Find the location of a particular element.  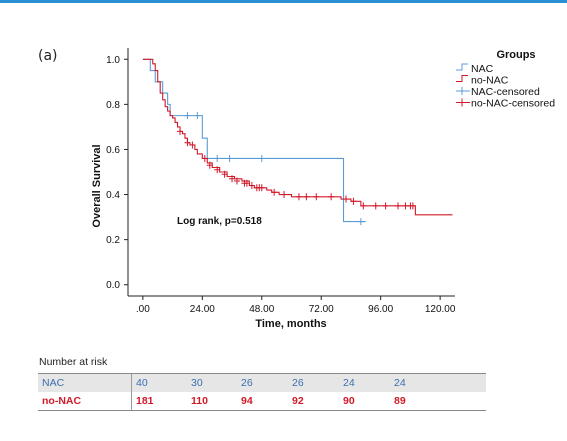

x-axis-label: Time, months is located at coordinates (290, 324).